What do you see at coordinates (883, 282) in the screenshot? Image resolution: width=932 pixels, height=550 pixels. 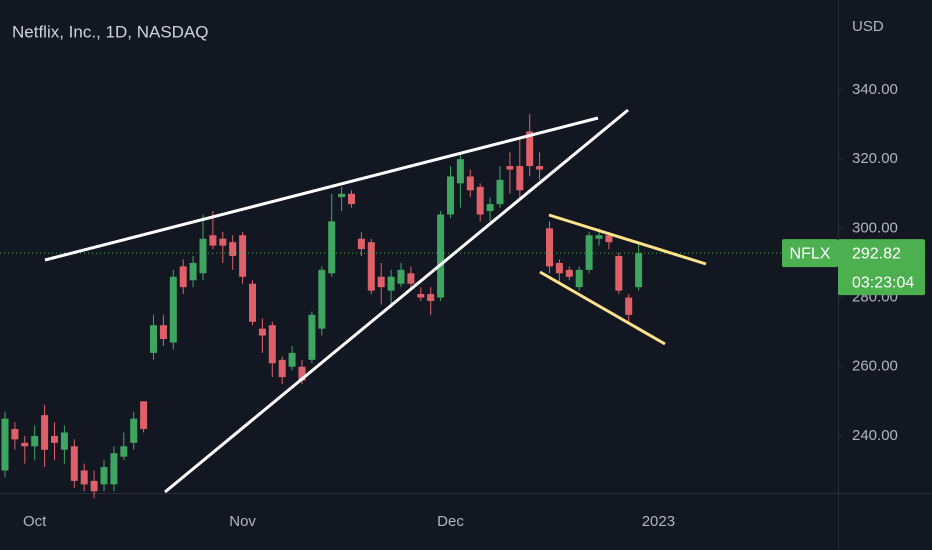 I see `countdown-label: 03:23:04` at bounding box center [883, 282].